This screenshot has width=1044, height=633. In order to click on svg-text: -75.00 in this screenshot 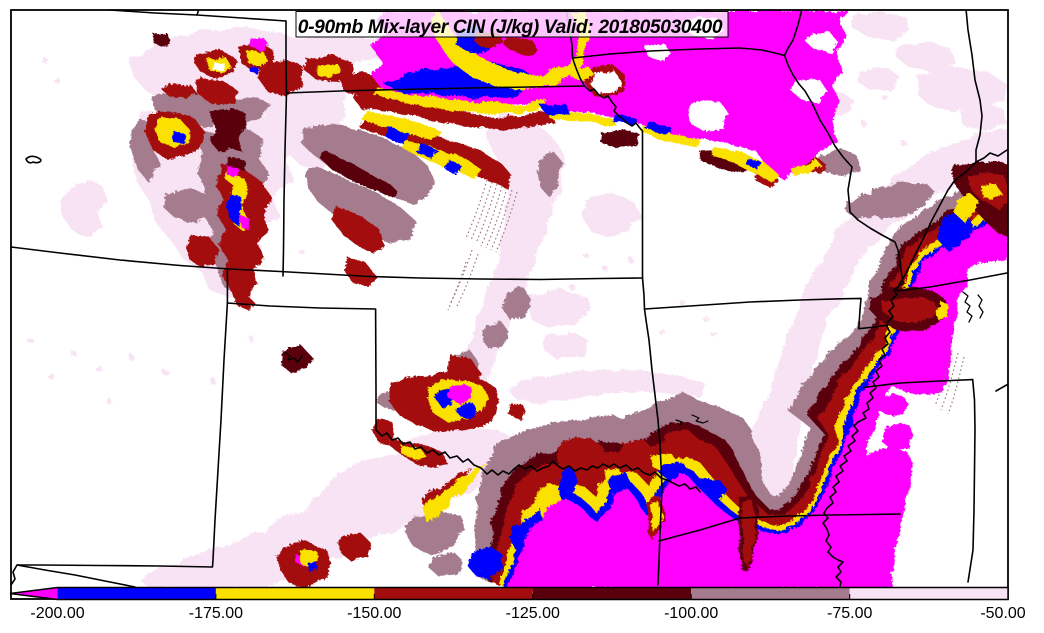, I will do `click(849, 613)`.